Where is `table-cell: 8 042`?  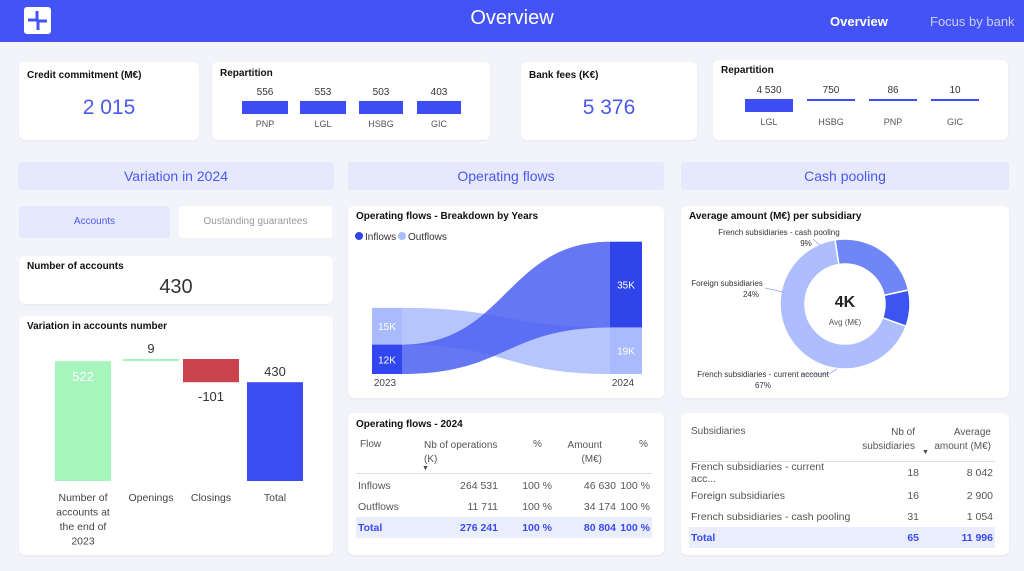
table-cell: 8 042 is located at coordinates (979, 473).